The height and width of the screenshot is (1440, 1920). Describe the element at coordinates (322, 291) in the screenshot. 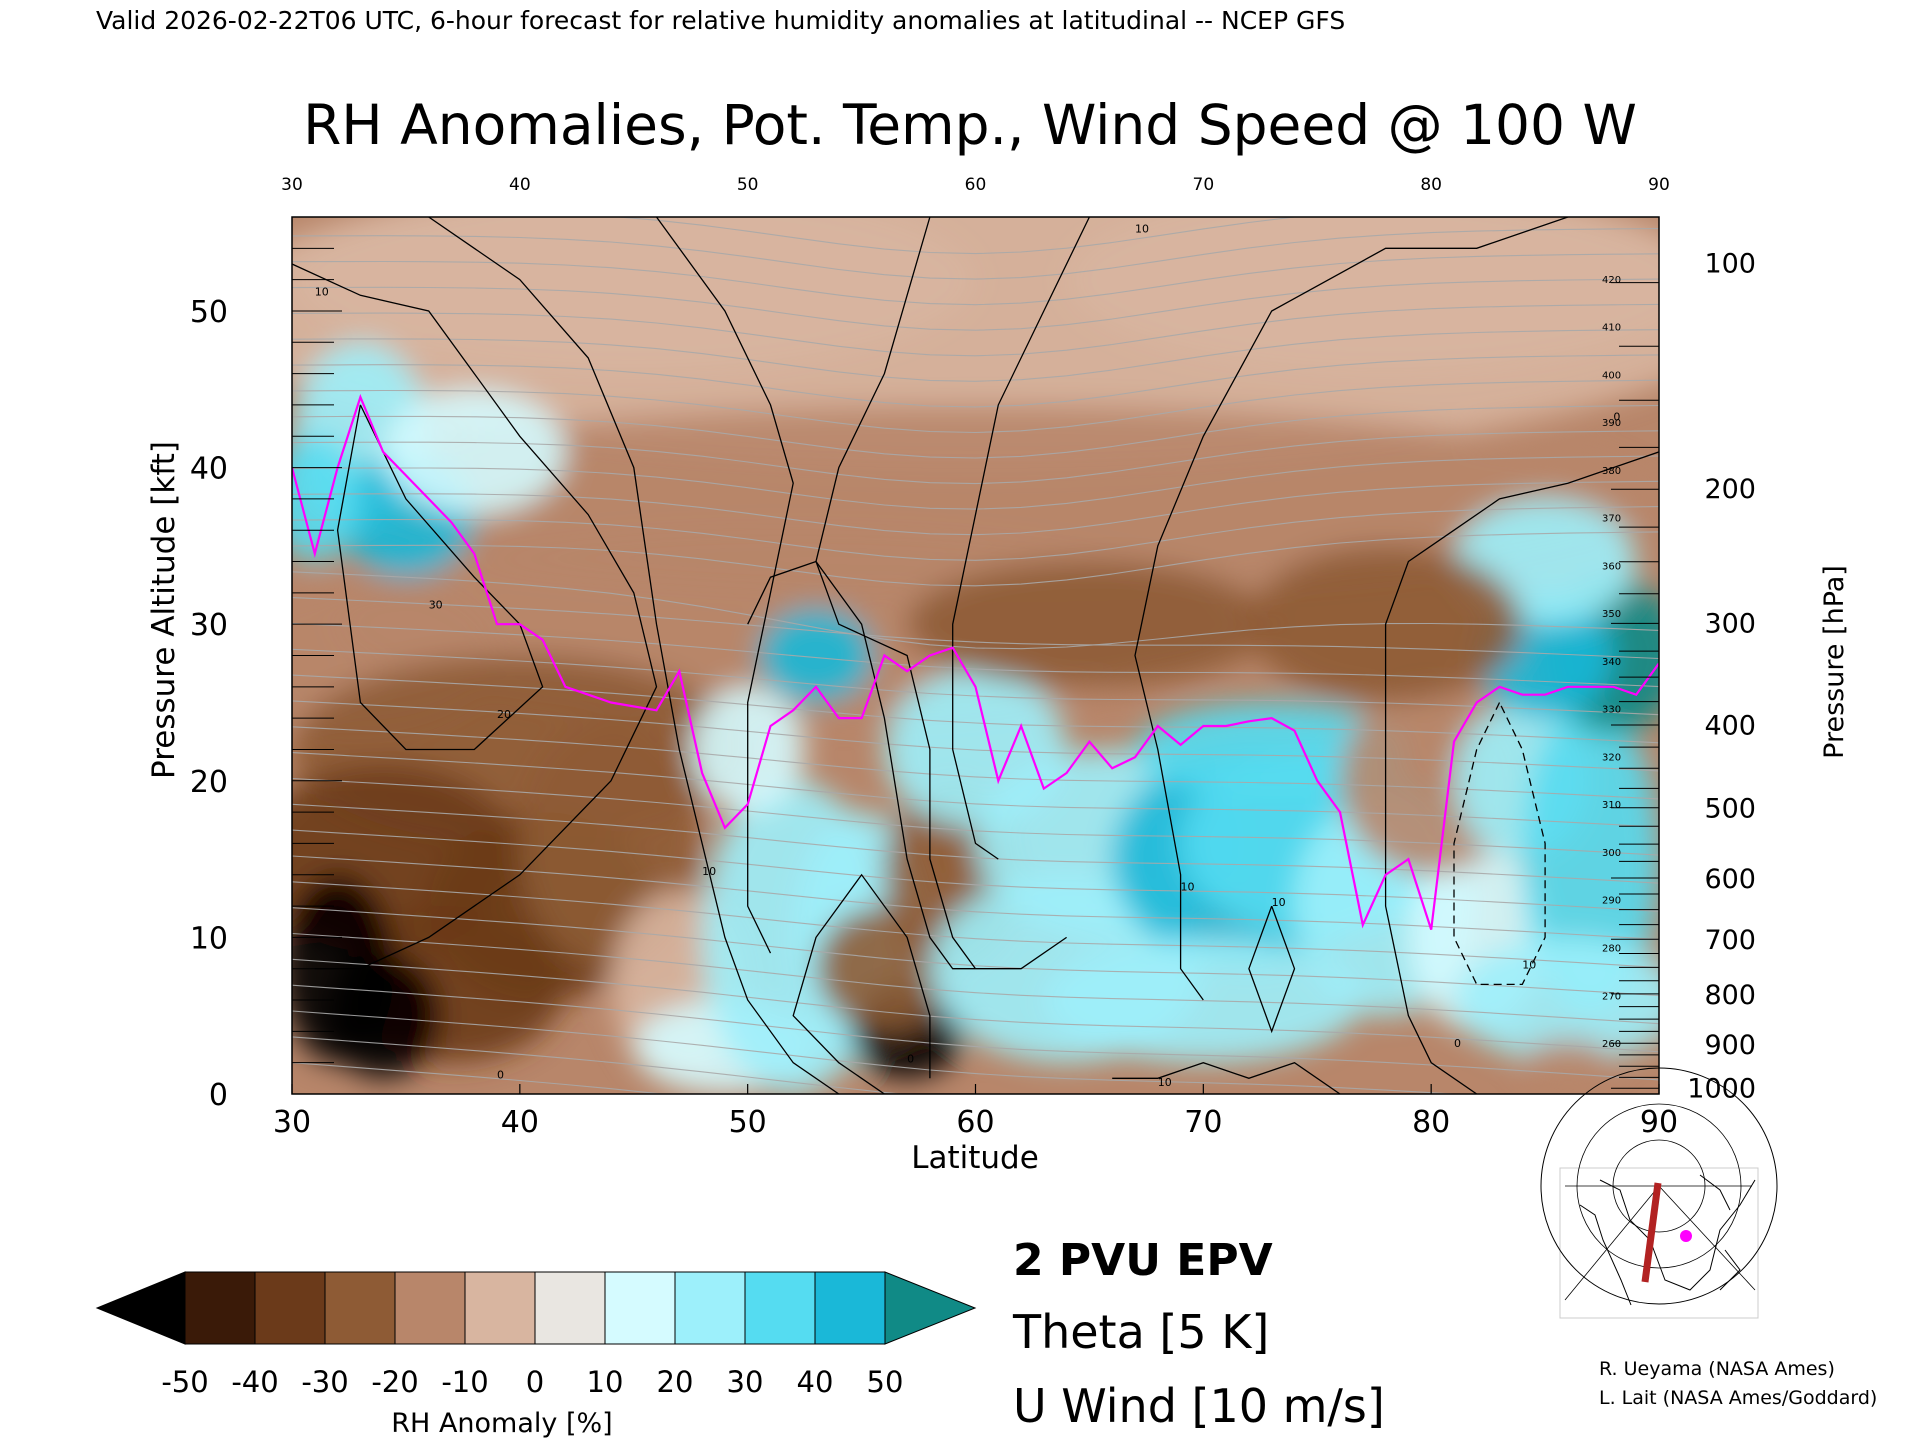

I see `wind-label-0: 10` at that location.